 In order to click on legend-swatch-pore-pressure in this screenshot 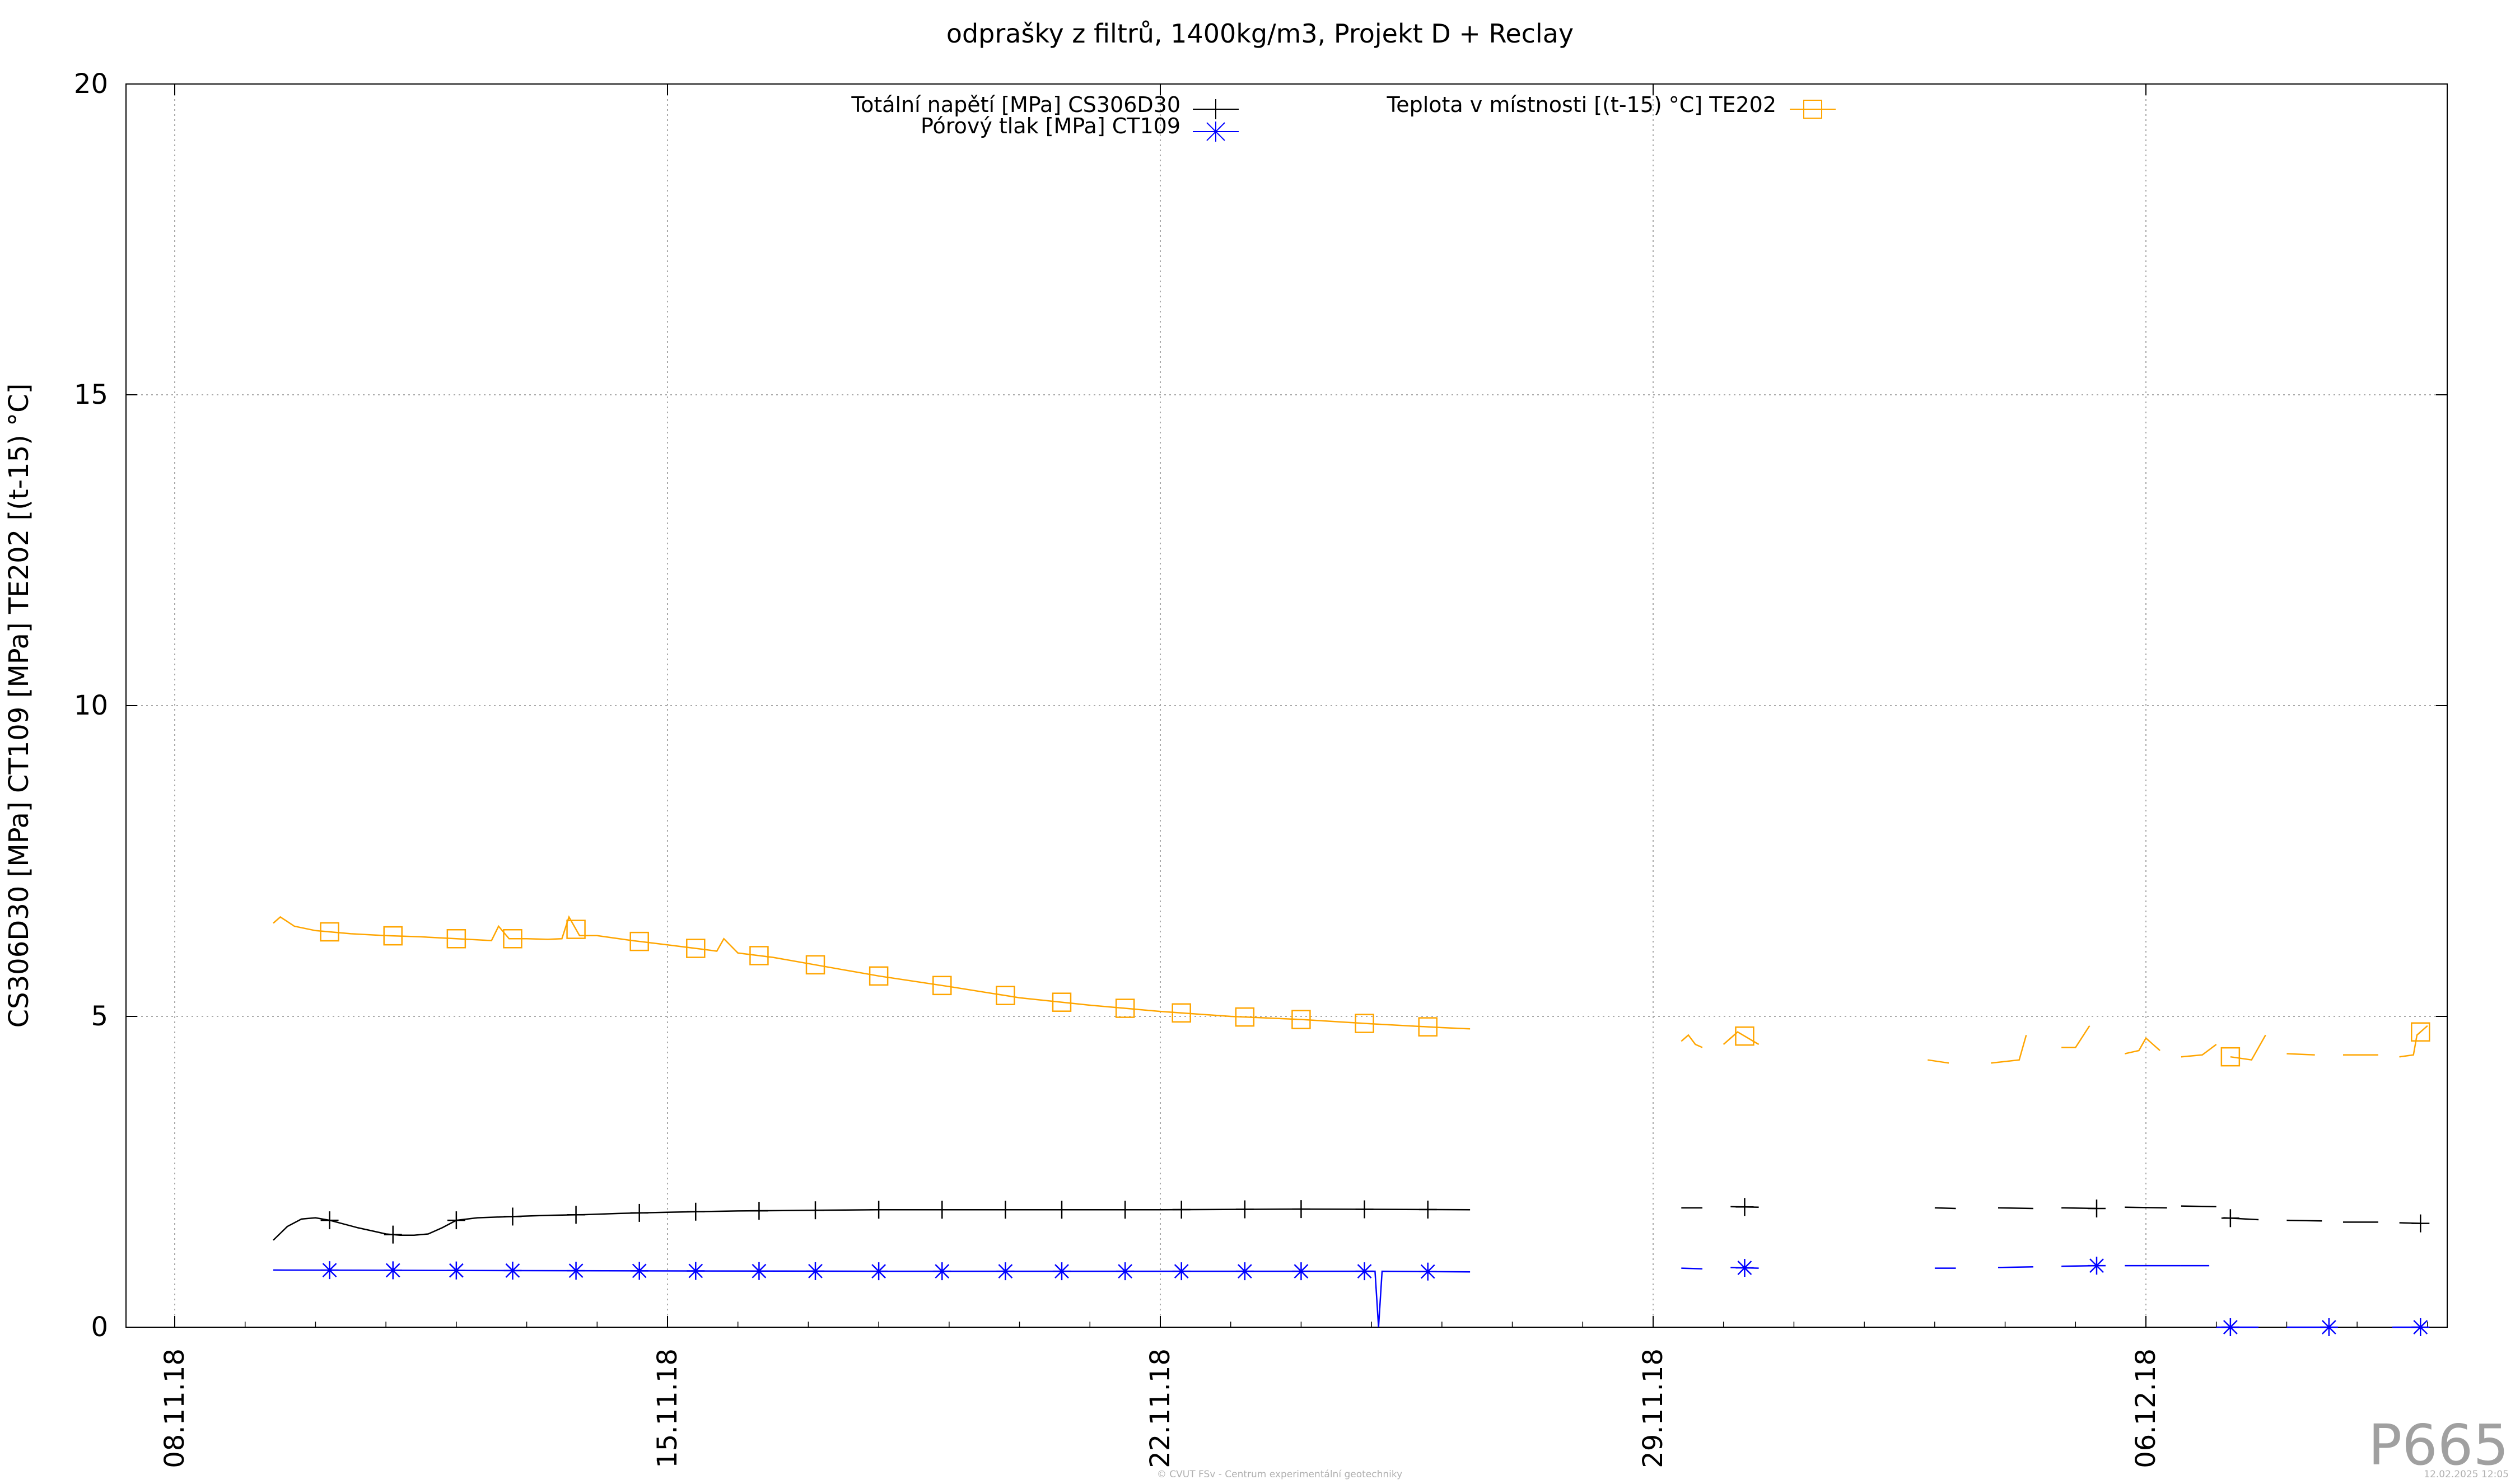, I will do `click(1216, 132)`.